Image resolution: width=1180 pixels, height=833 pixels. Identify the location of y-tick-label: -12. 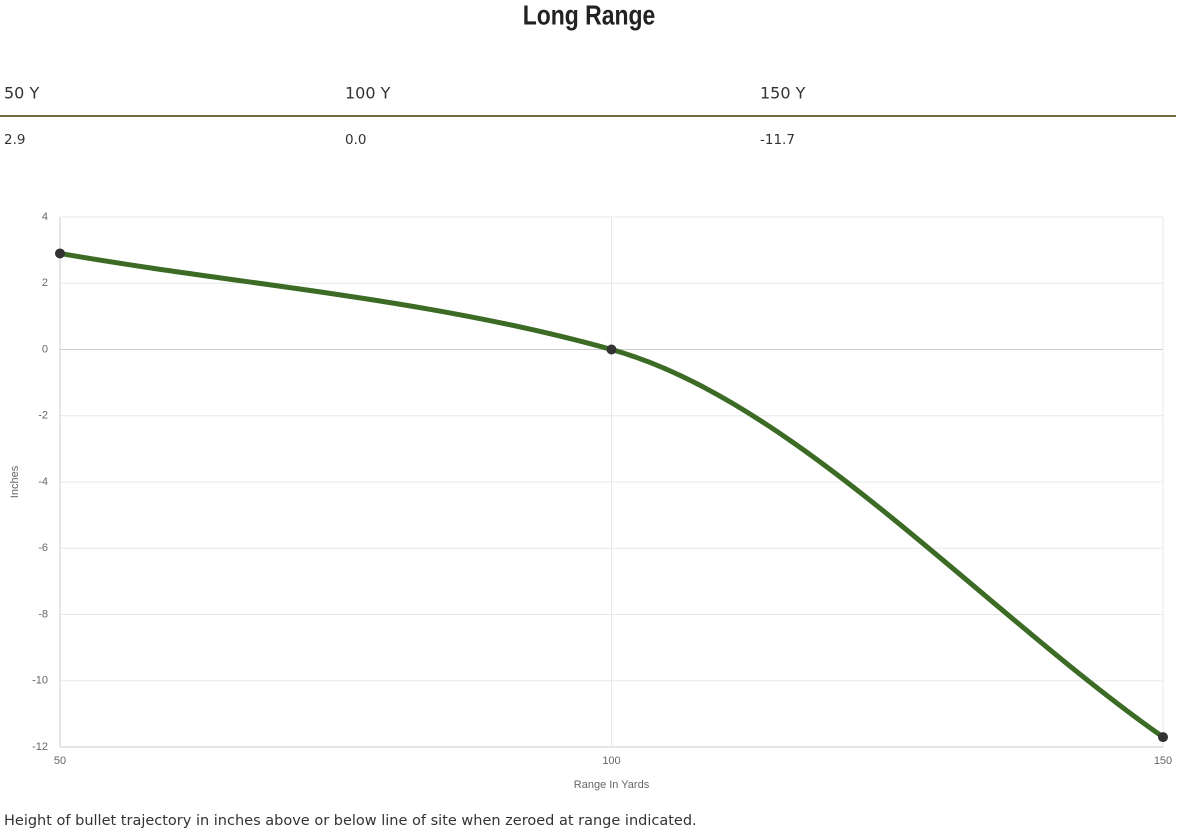
(40, 747).